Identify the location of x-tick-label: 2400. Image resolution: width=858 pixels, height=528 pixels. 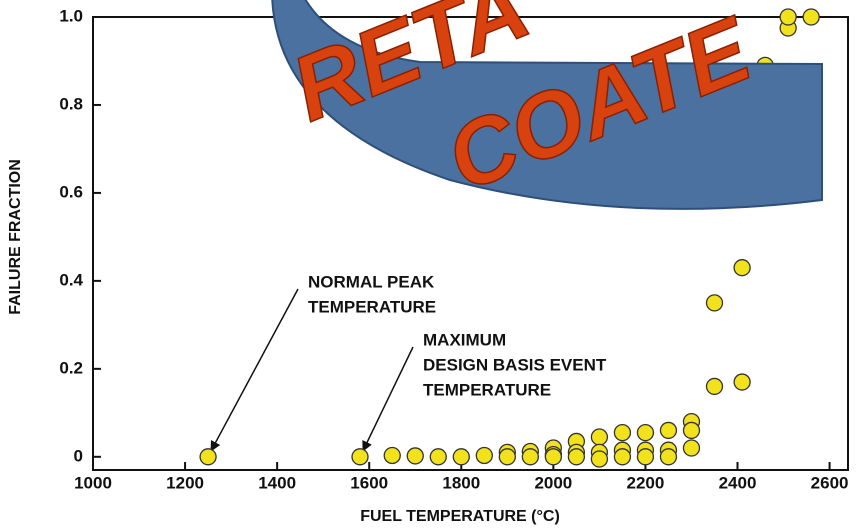
(738, 482).